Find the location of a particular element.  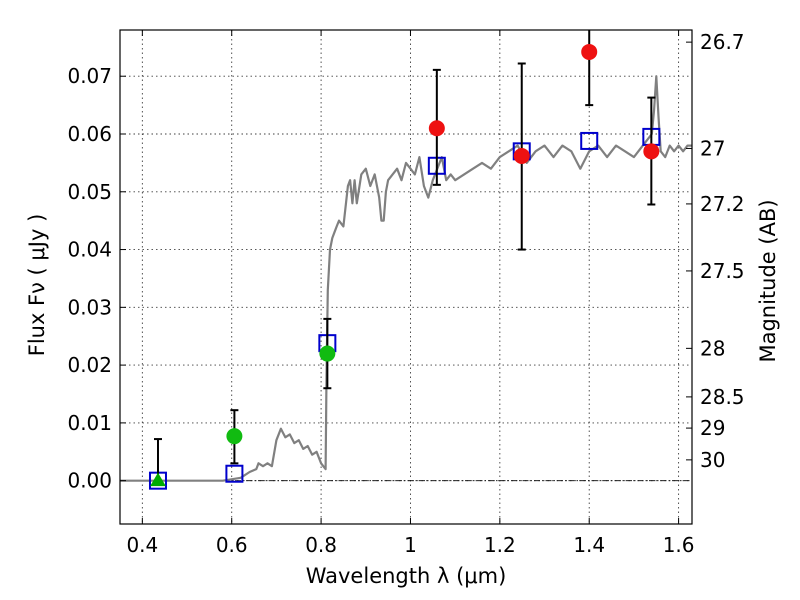

y-tick-label: 0.06 is located at coordinates (89, 134).